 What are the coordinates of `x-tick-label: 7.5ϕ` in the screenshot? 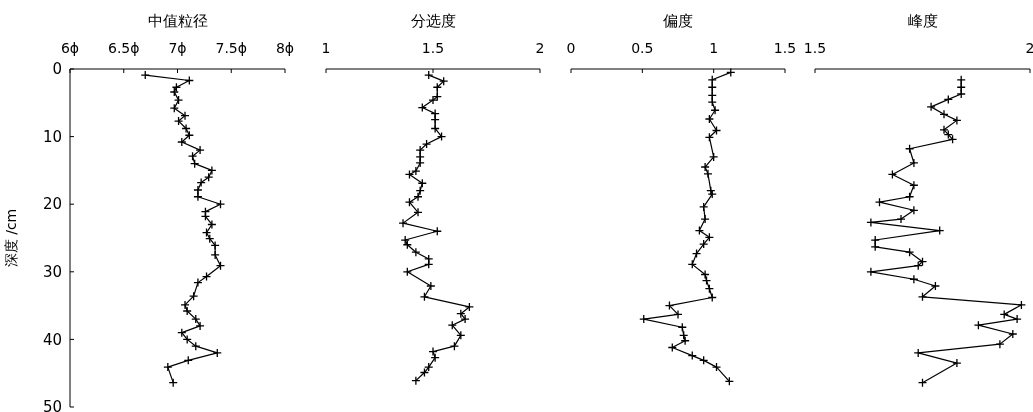 It's located at (231, 48).